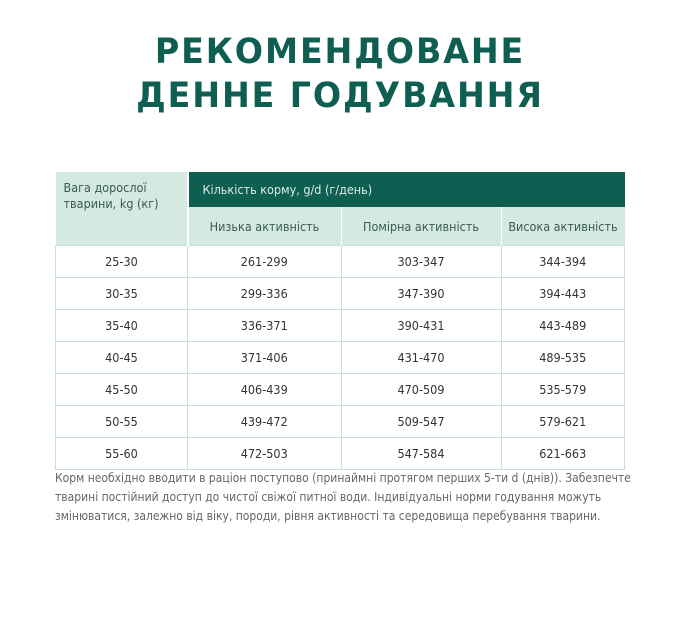 This screenshot has width=680, height=630. What do you see at coordinates (421, 357) in the screenshot?
I see `amount-cell: 431-470` at bounding box center [421, 357].